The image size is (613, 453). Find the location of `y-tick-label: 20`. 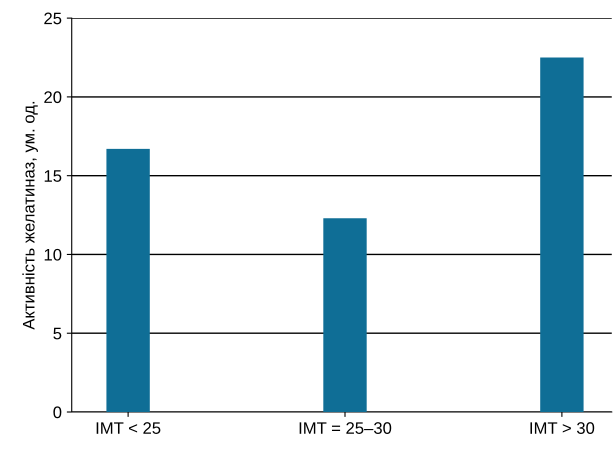

y-tick-label: 20 is located at coordinates (53, 97).